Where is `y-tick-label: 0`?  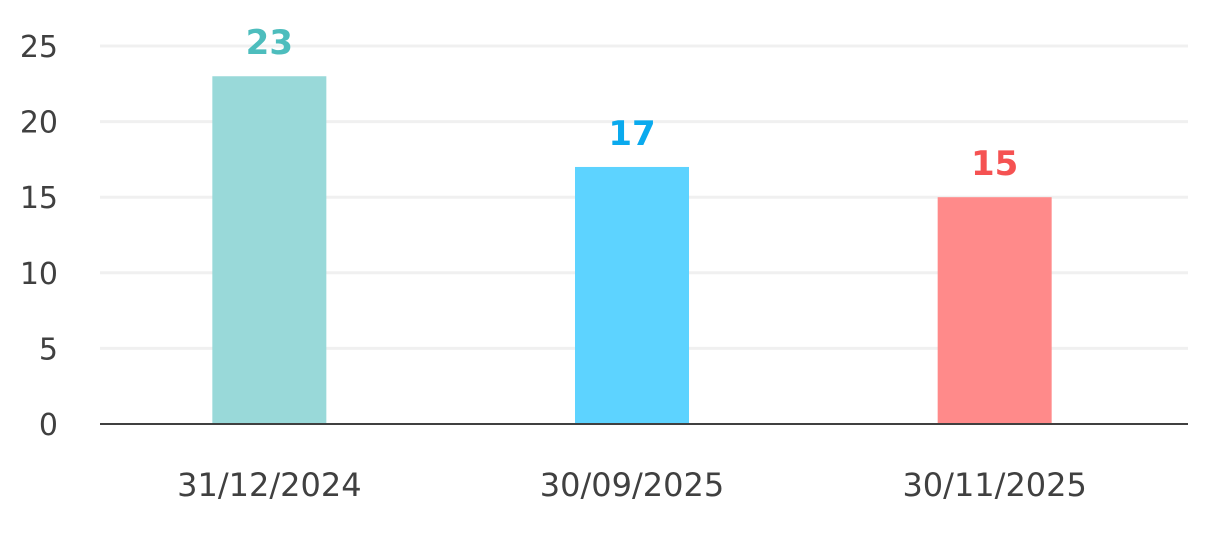
y-tick-label: 0 is located at coordinates (48, 425).